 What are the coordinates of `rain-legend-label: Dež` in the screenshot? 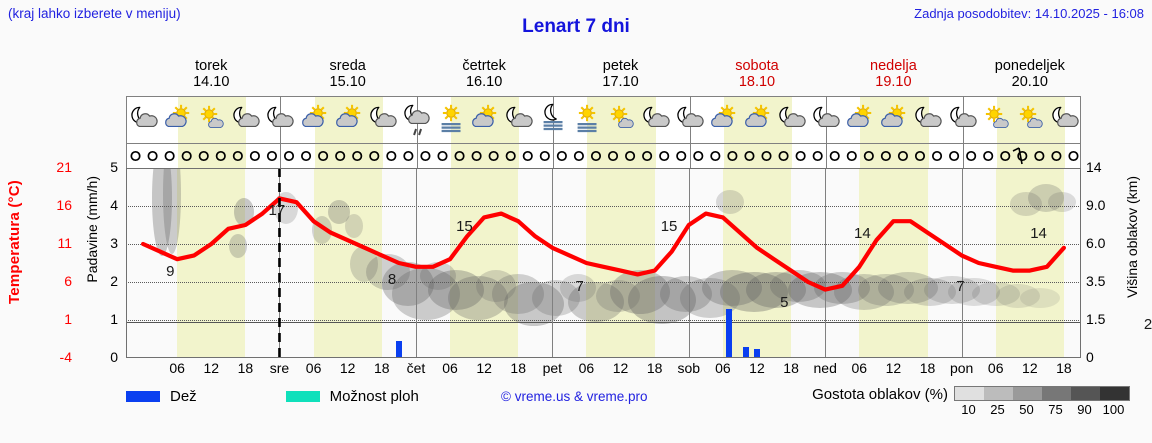 It's located at (183, 397).